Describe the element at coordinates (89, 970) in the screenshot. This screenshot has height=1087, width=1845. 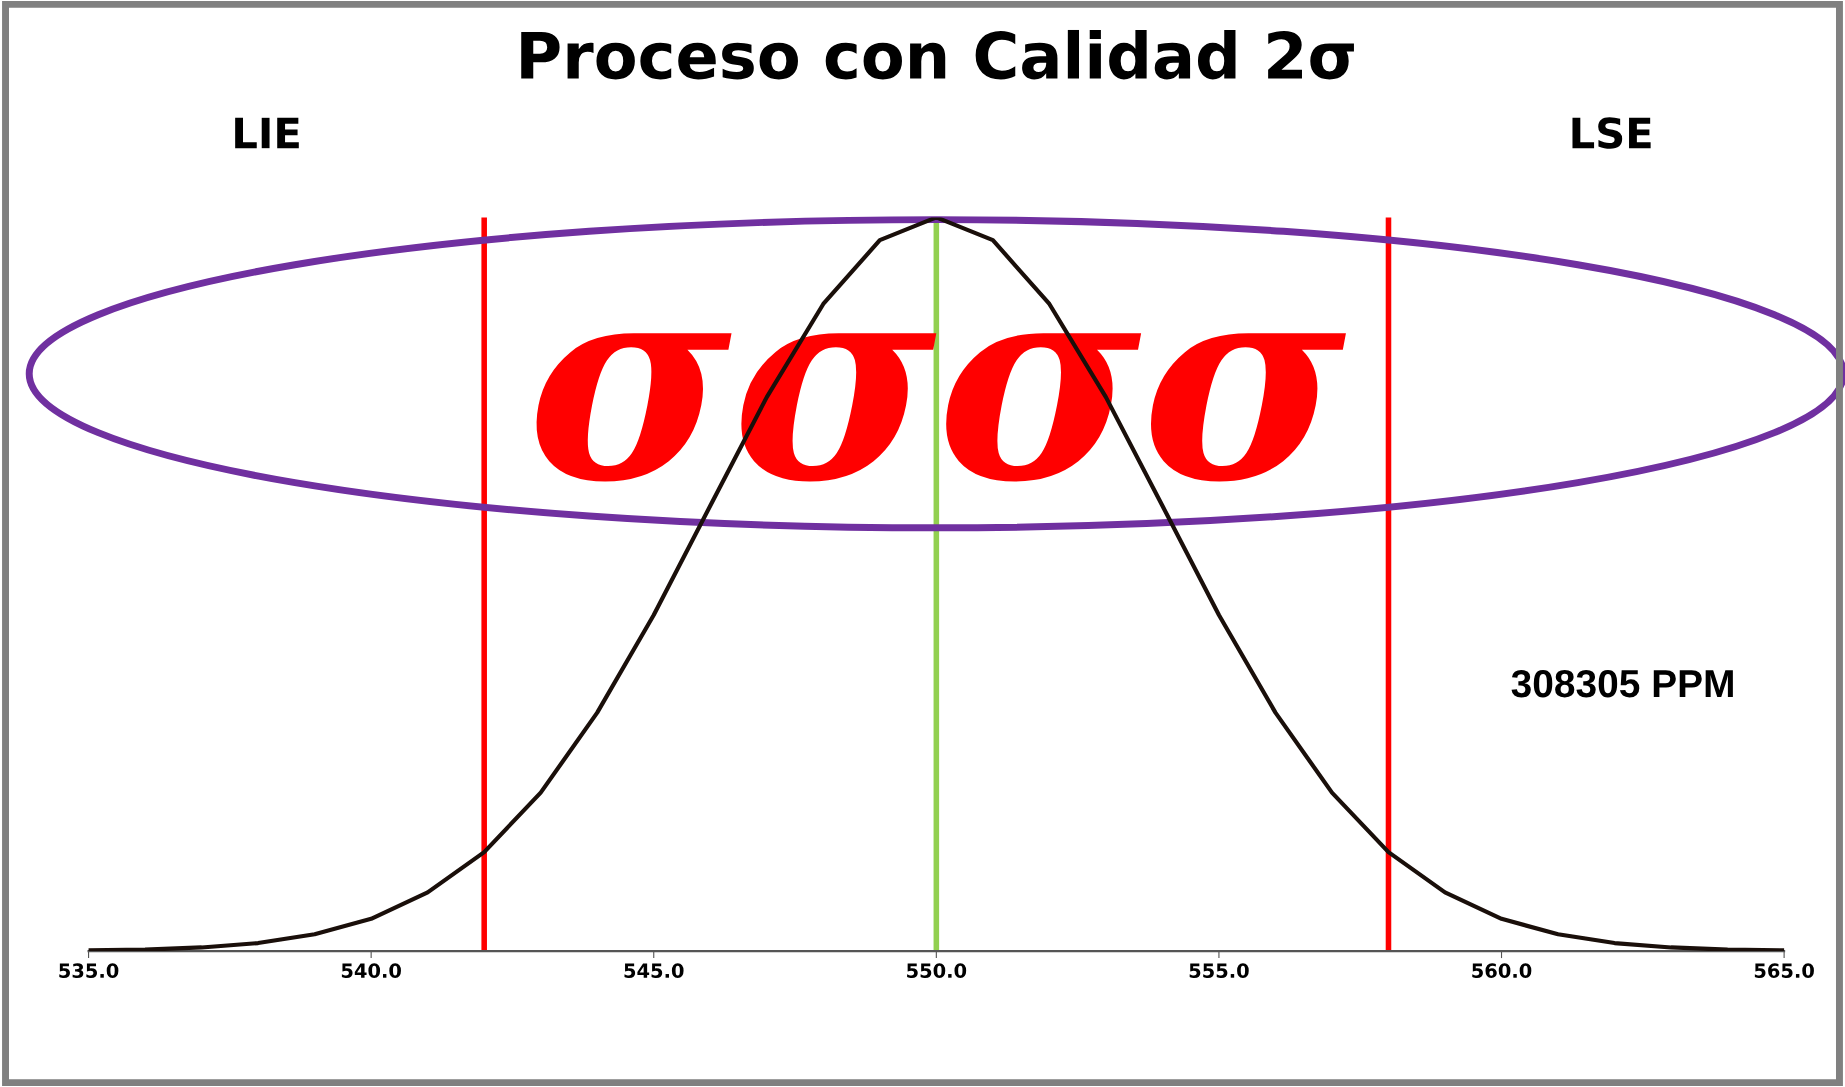
I see `x-tick-label: 535.0` at that location.